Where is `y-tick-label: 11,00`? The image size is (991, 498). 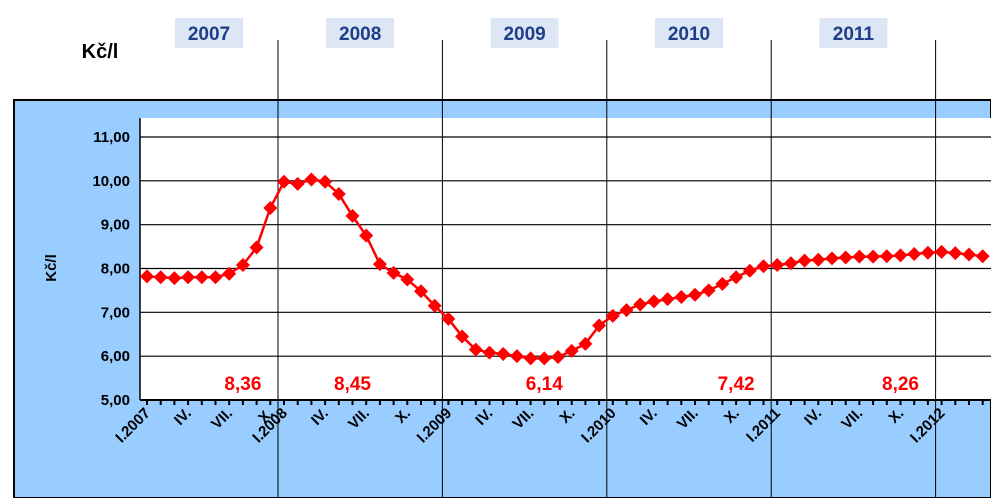 y-tick-label: 11,00 is located at coordinates (111, 137).